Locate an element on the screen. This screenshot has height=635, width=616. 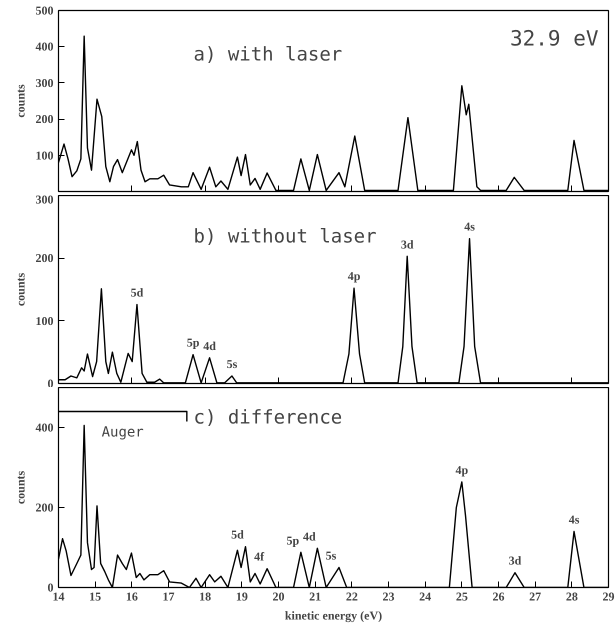
annotation: b) without laser is located at coordinates (285, 237).